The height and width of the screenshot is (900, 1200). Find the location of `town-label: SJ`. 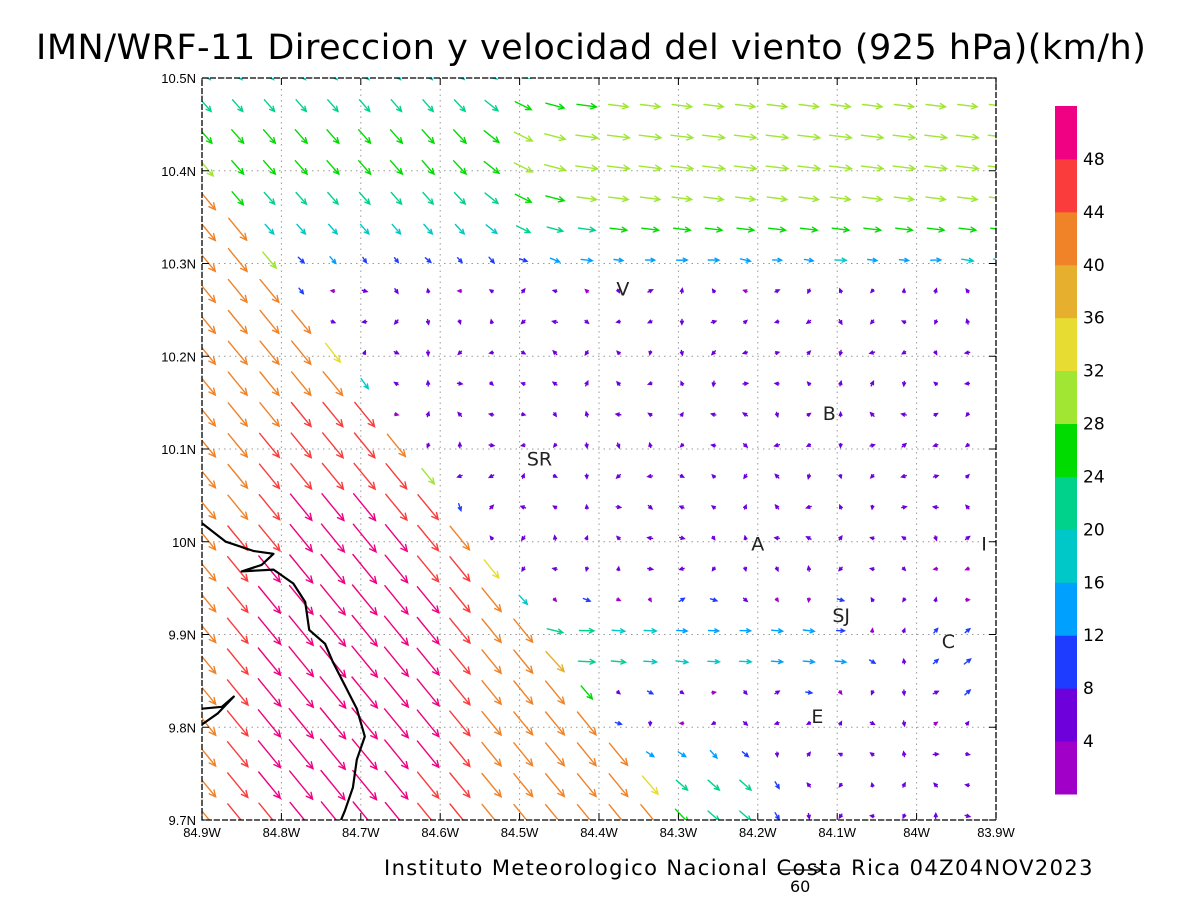

town-label: SJ is located at coordinates (841, 616).